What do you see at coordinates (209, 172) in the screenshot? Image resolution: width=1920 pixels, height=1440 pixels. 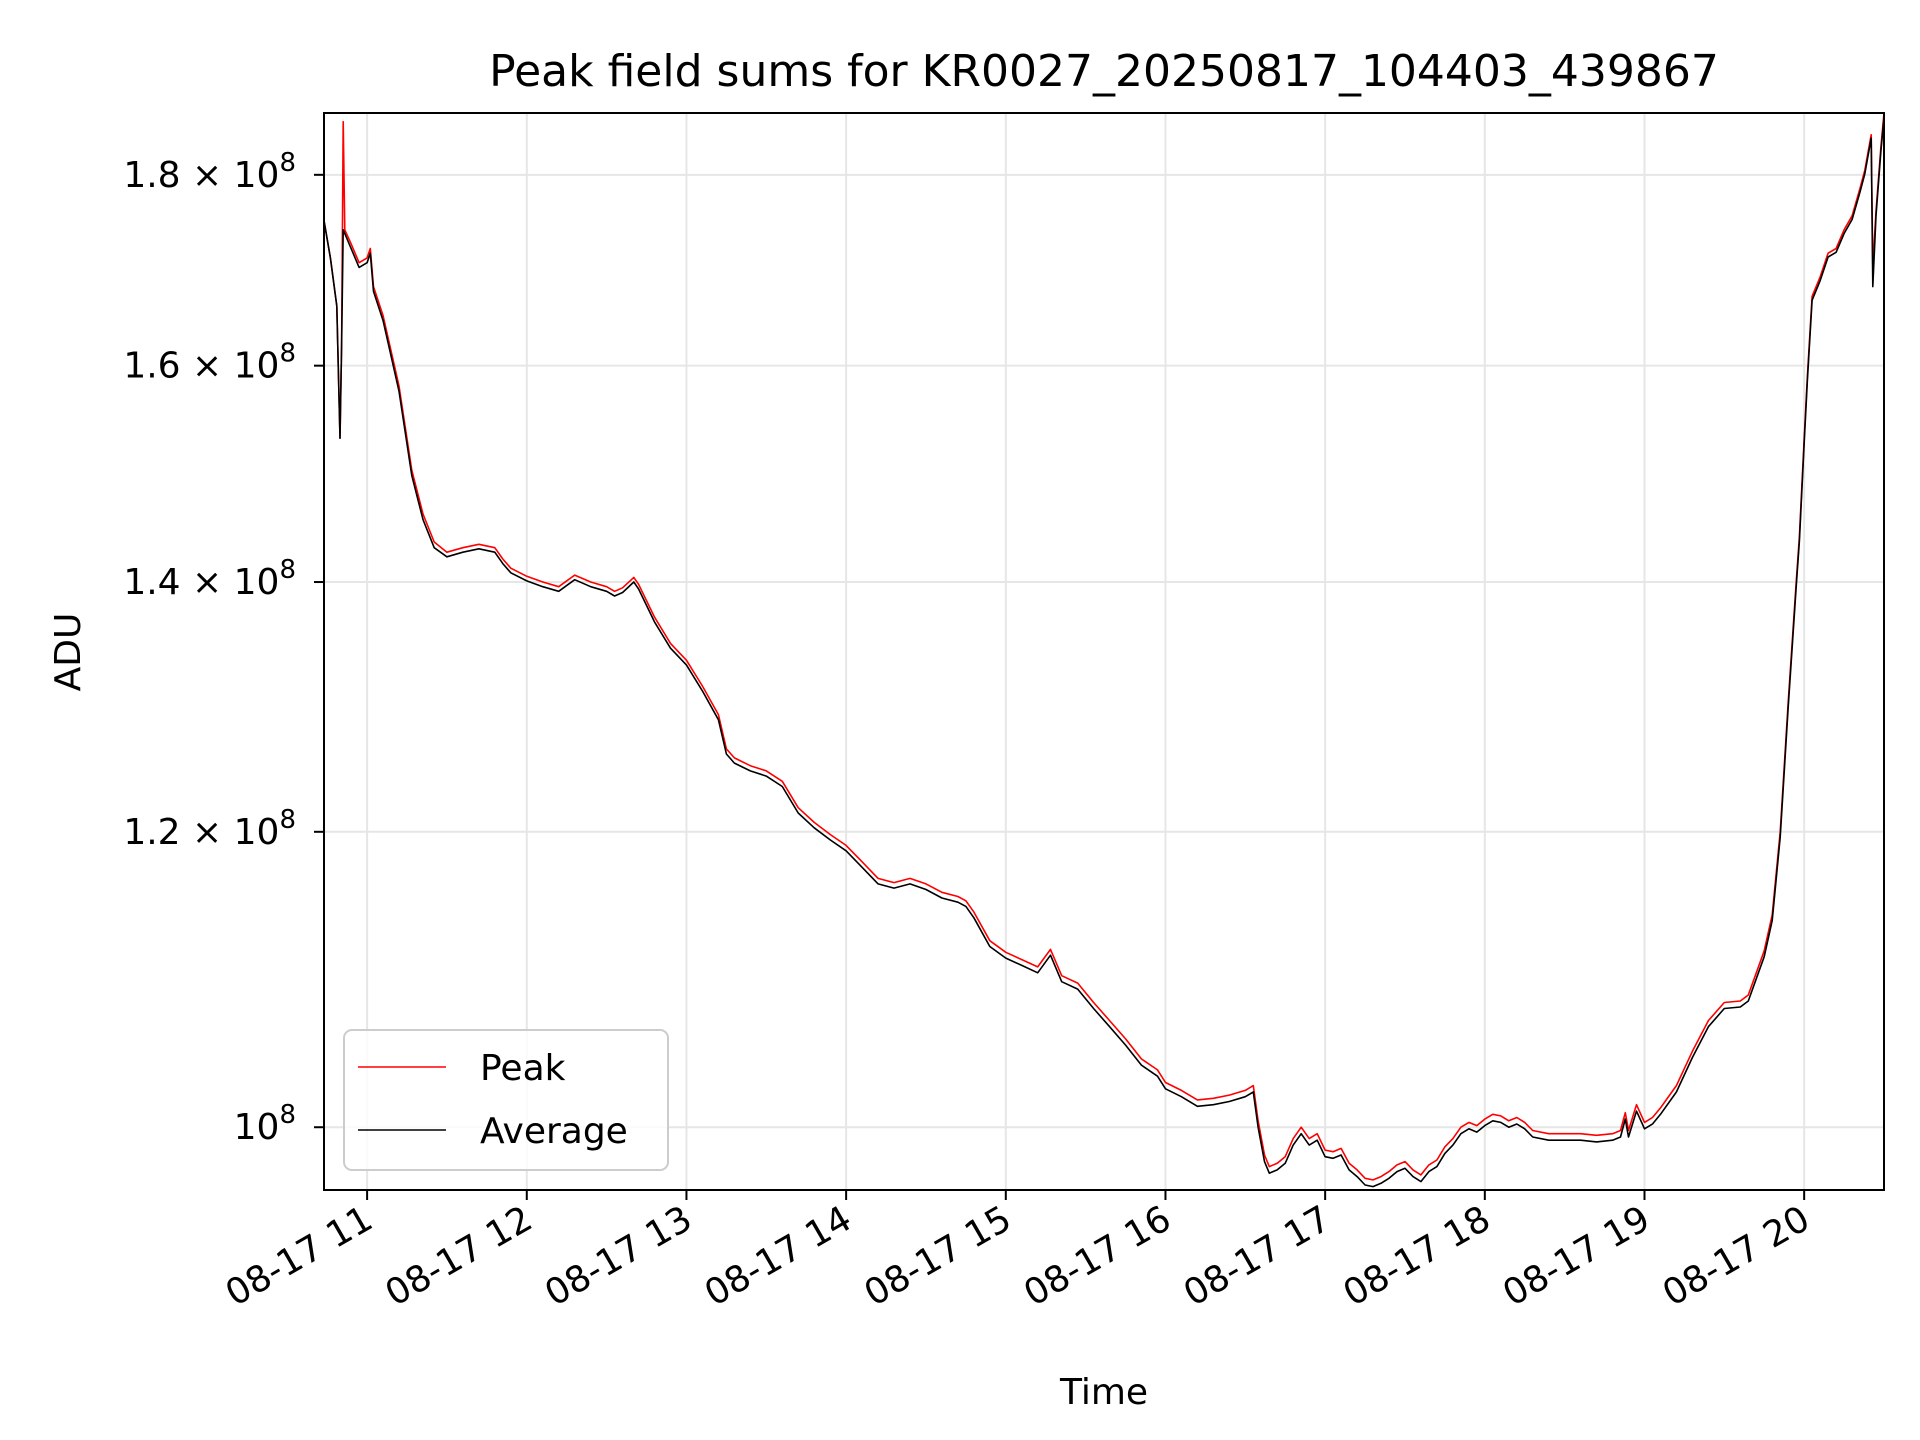 I see `y-tick-label: 1.8 × 108` at bounding box center [209, 172].